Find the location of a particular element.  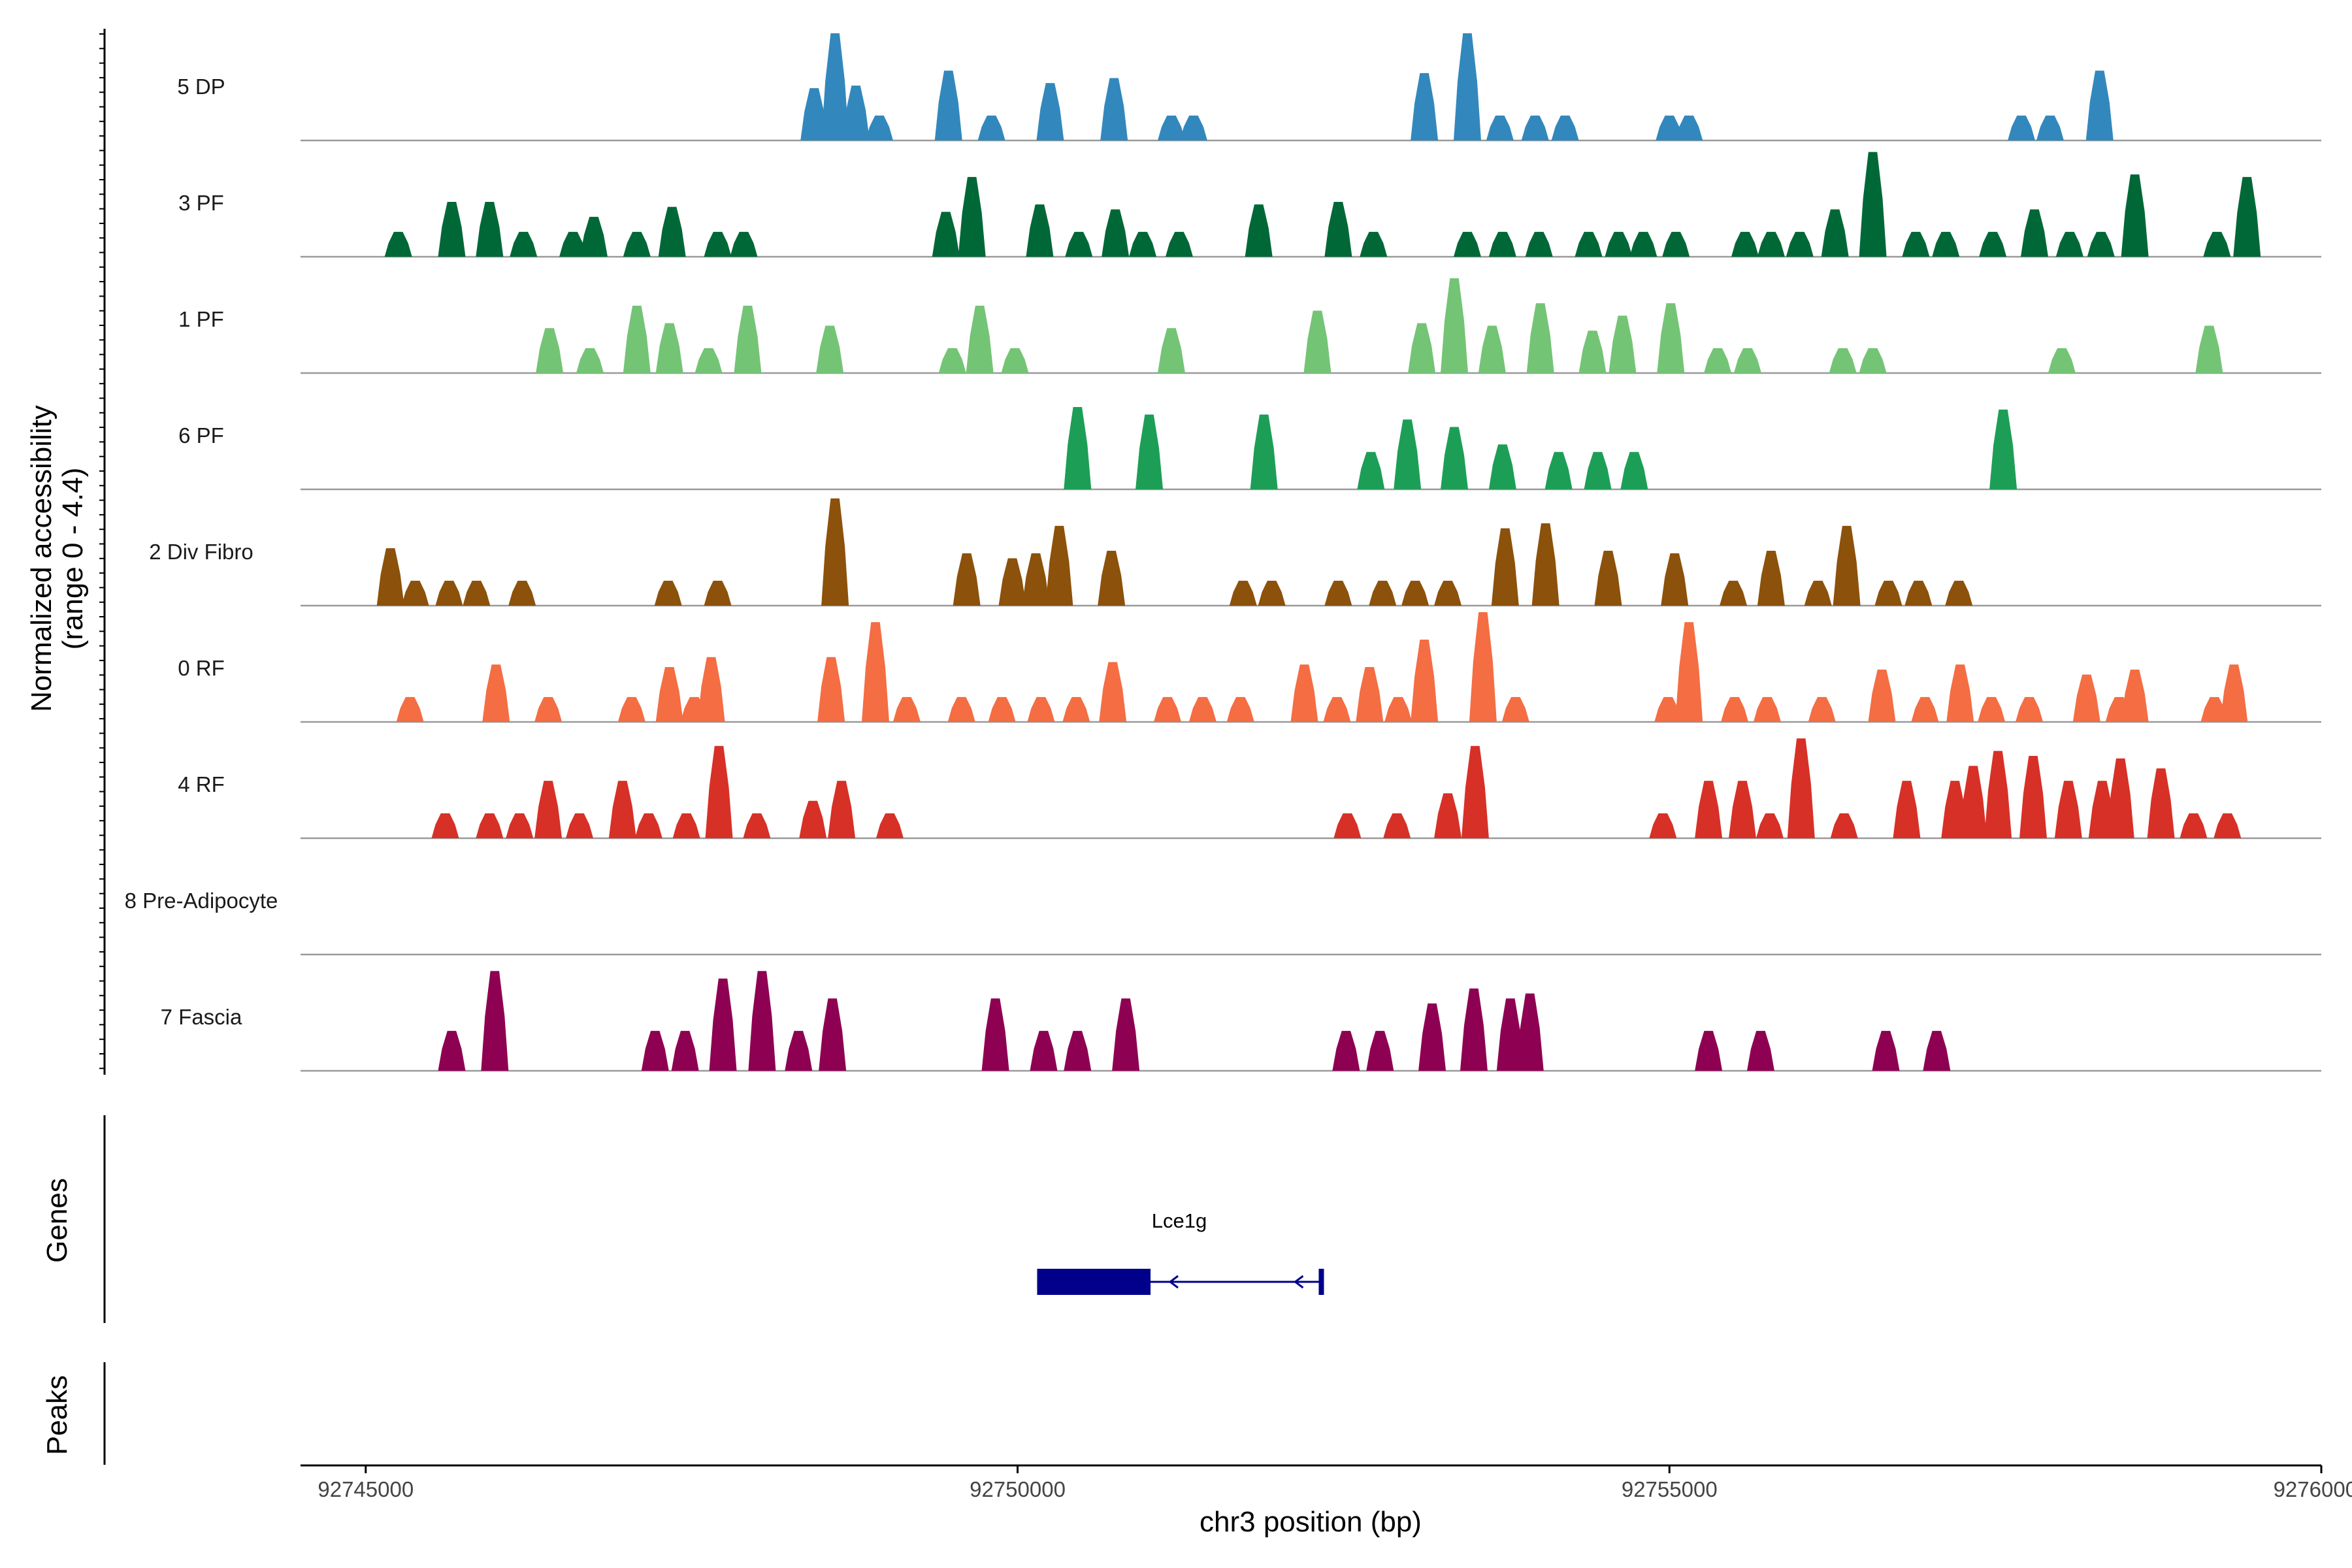

gene-end-exon is located at coordinates (1321, 1282).